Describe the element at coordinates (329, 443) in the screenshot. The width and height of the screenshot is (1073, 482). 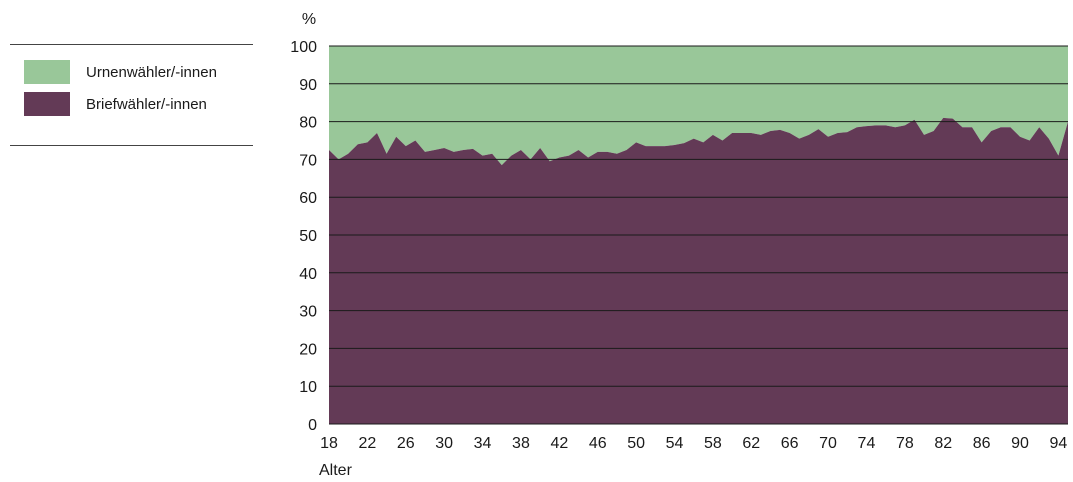
I see `x-tick-label-18: 18` at that location.